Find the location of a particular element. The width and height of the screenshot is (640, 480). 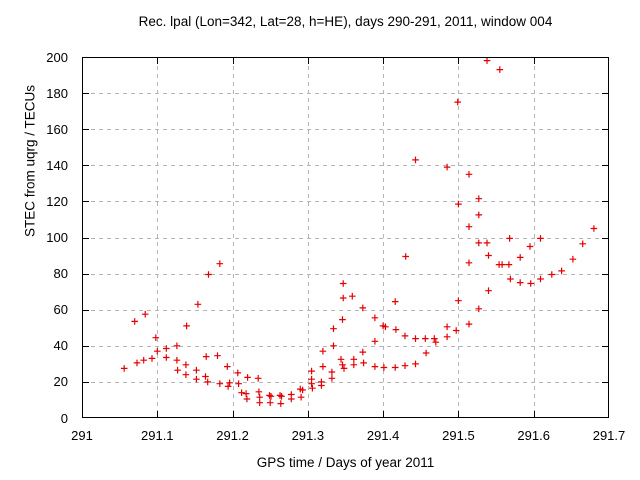

x-tick-label: 291.5 is located at coordinates (458, 435).